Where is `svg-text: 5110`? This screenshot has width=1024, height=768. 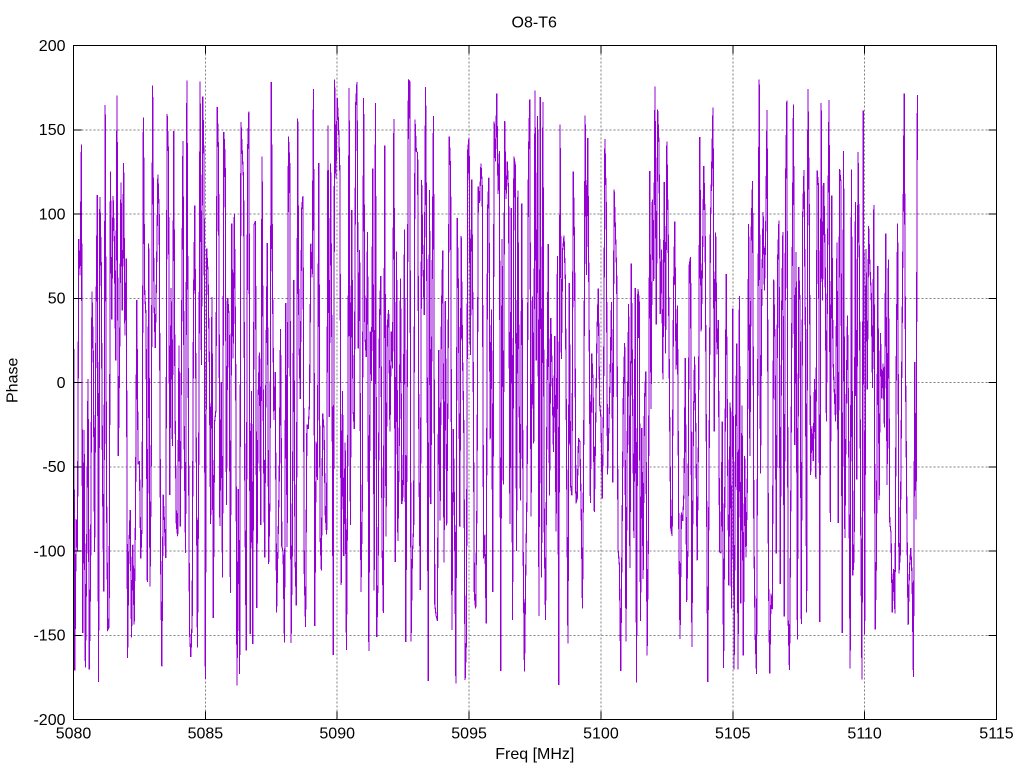
svg-text: 5110 is located at coordinates (864, 734).